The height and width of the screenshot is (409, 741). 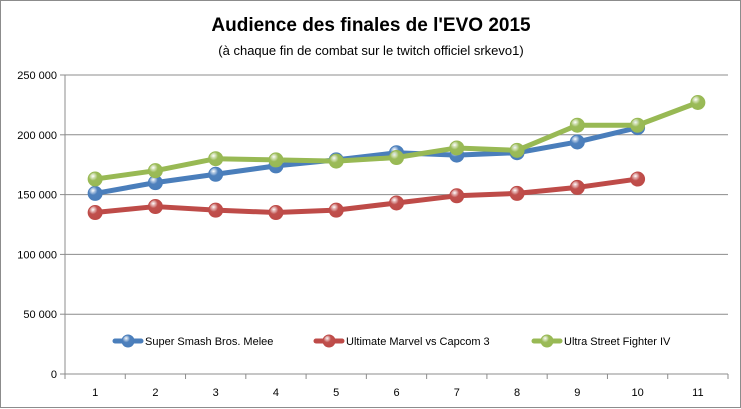 What do you see at coordinates (95, 393) in the screenshot?
I see `x-tick-label: 1` at bounding box center [95, 393].